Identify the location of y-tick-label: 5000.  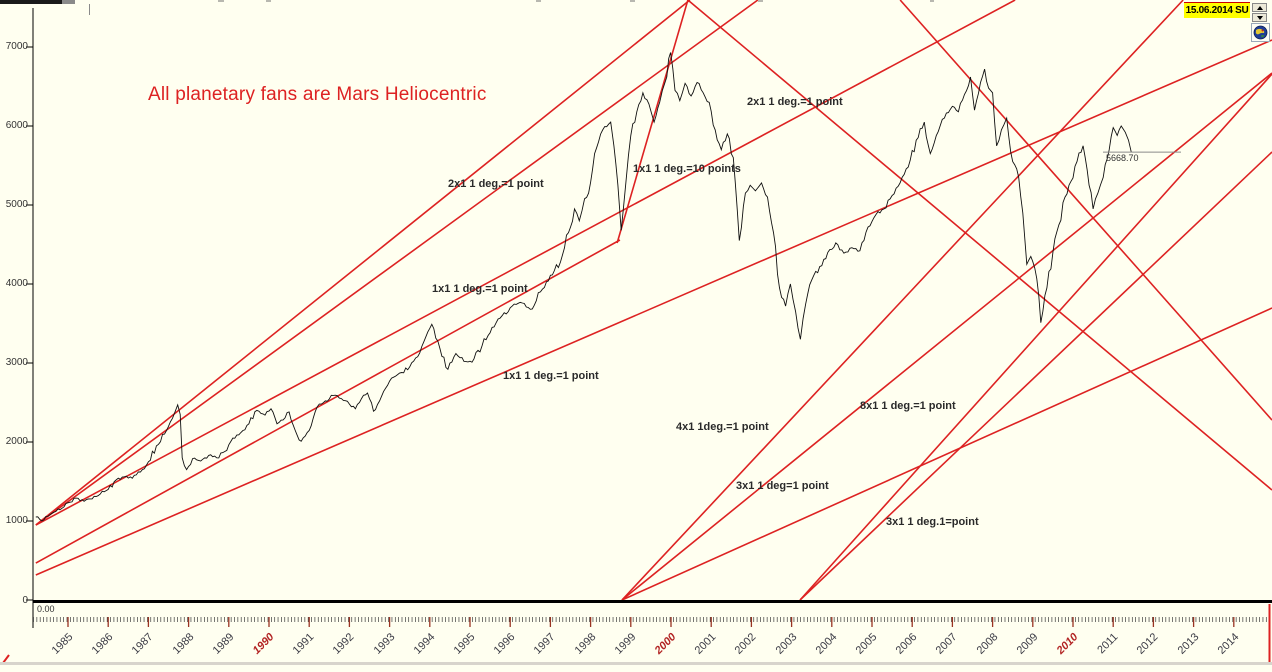
(16, 204).